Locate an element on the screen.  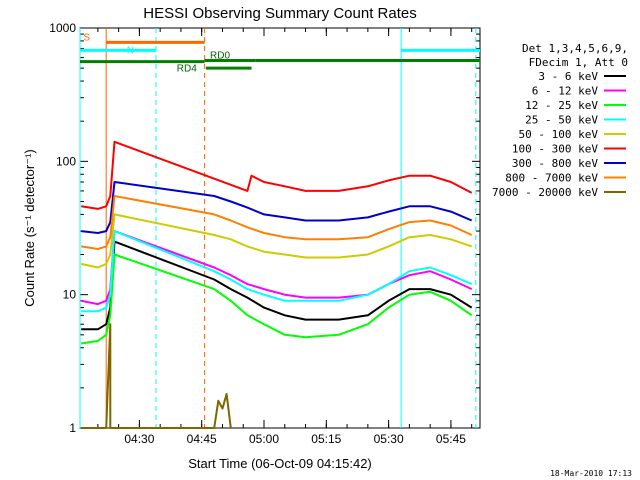
footer-timestamp: 18-Mar-2010 17:13 is located at coordinates (591, 473).